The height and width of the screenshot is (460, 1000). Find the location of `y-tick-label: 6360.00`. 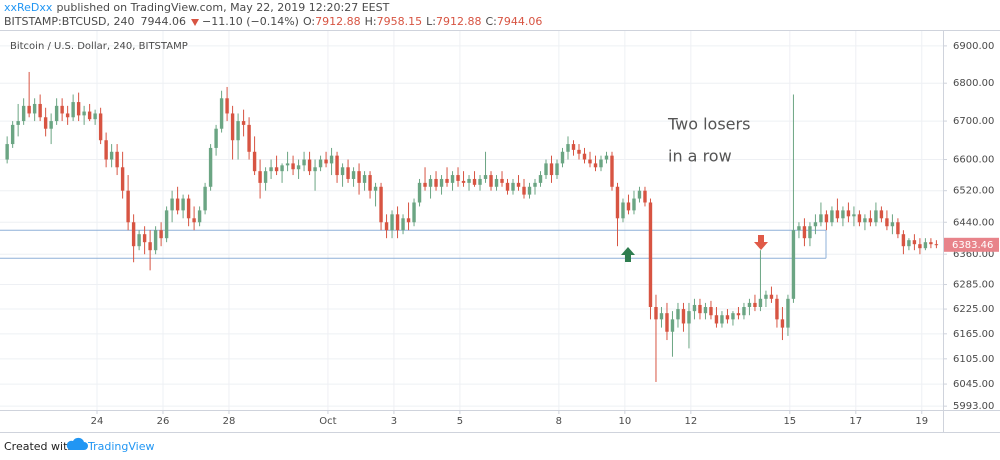

y-tick-label: 6360.00 is located at coordinates (973, 254).